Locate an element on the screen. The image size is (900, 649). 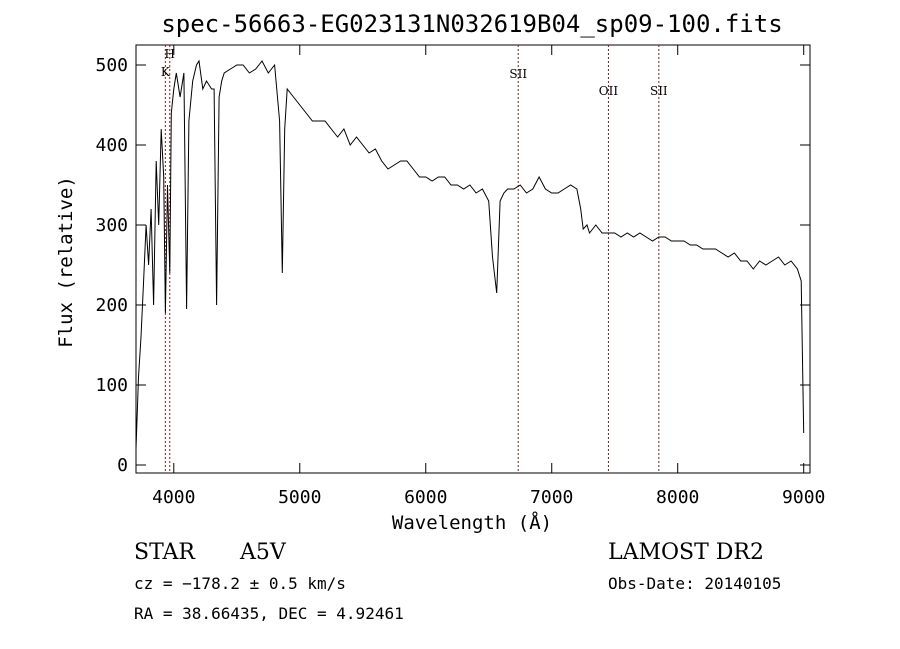
line-marker-label: OII is located at coordinates (609, 91).